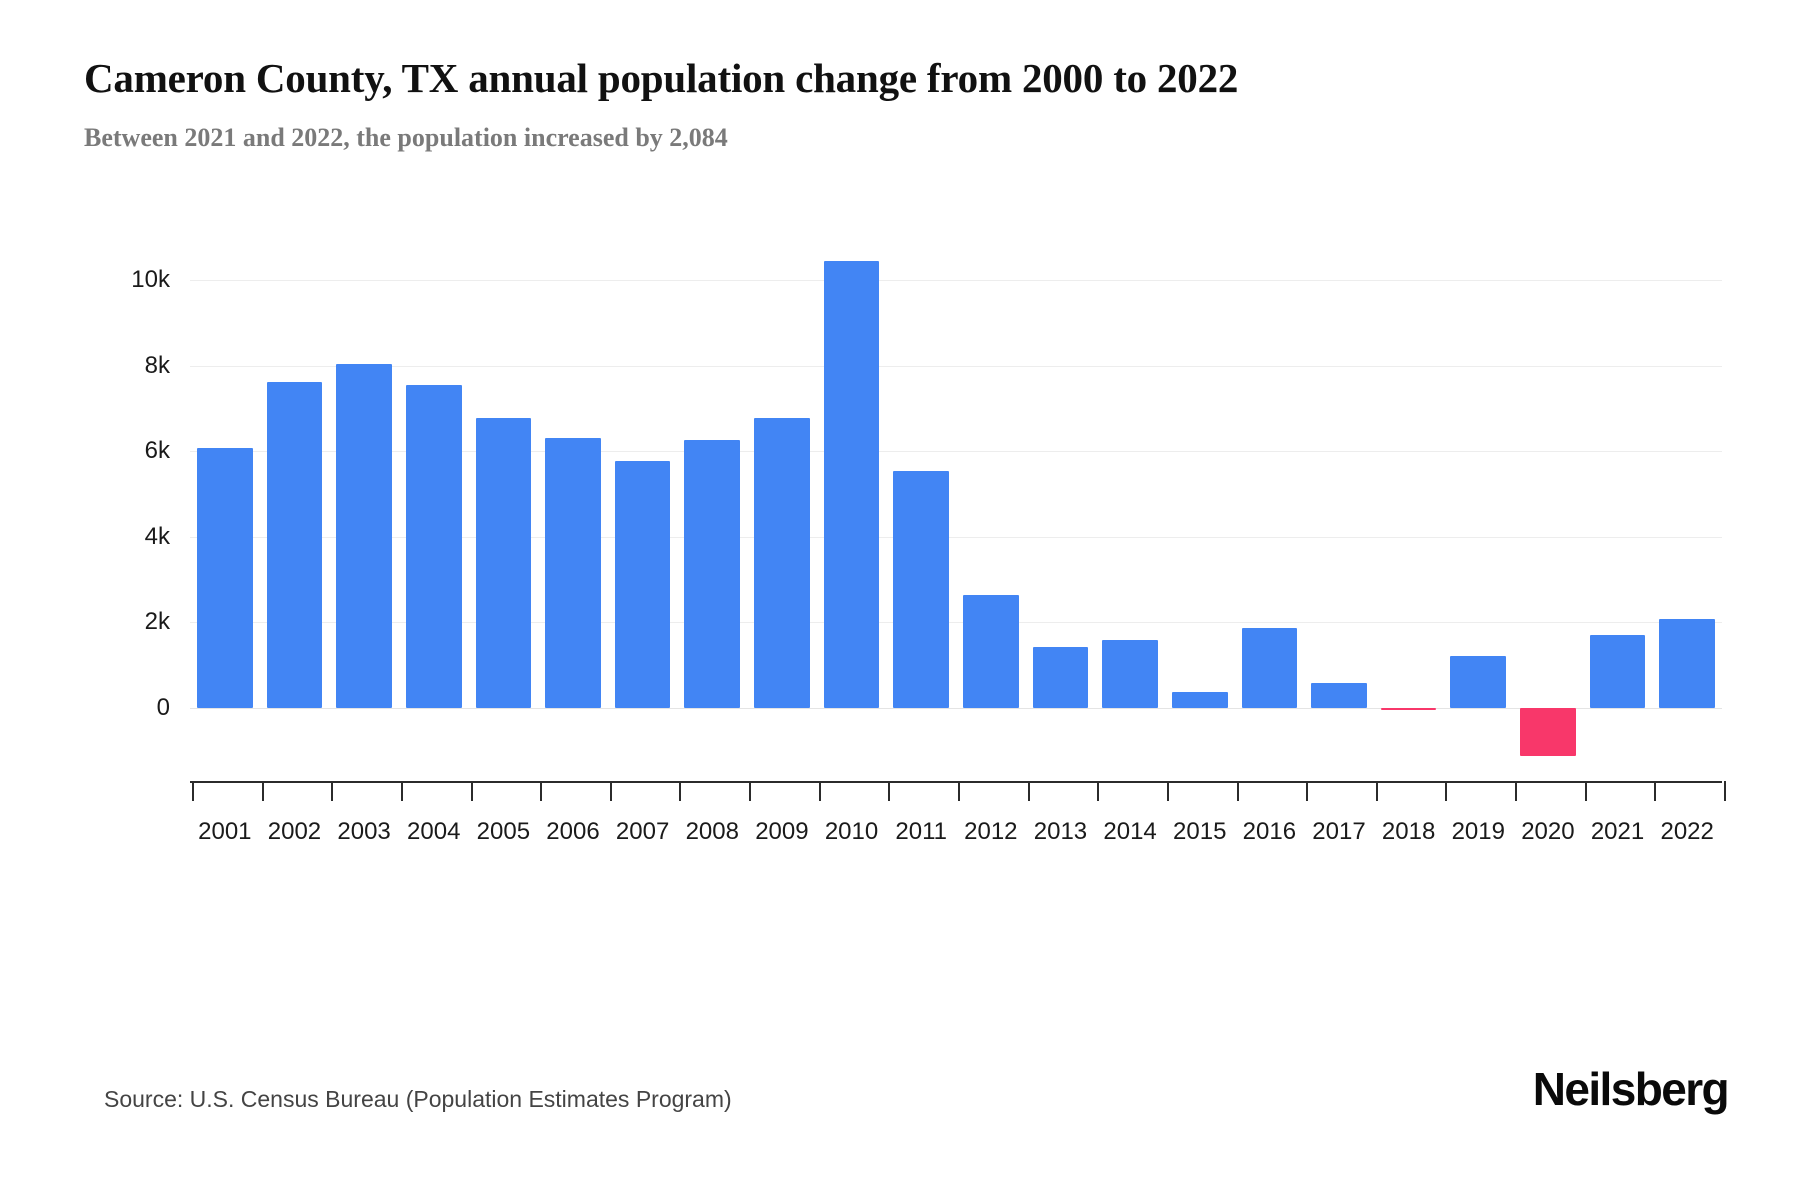 This screenshot has height=1200, width=1800. What do you see at coordinates (1408, 709) in the screenshot?
I see `bar-2018` at bounding box center [1408, 709].